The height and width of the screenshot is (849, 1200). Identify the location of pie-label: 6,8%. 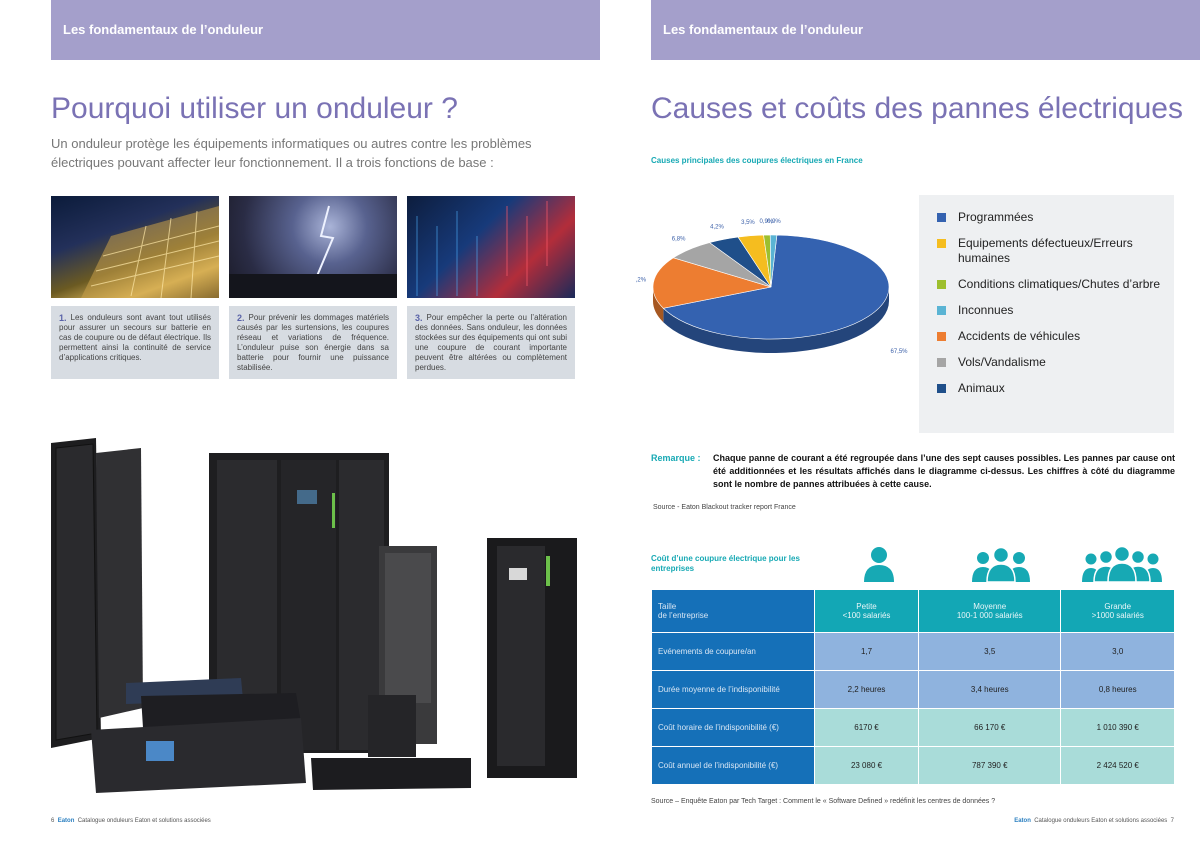
(679, 240).